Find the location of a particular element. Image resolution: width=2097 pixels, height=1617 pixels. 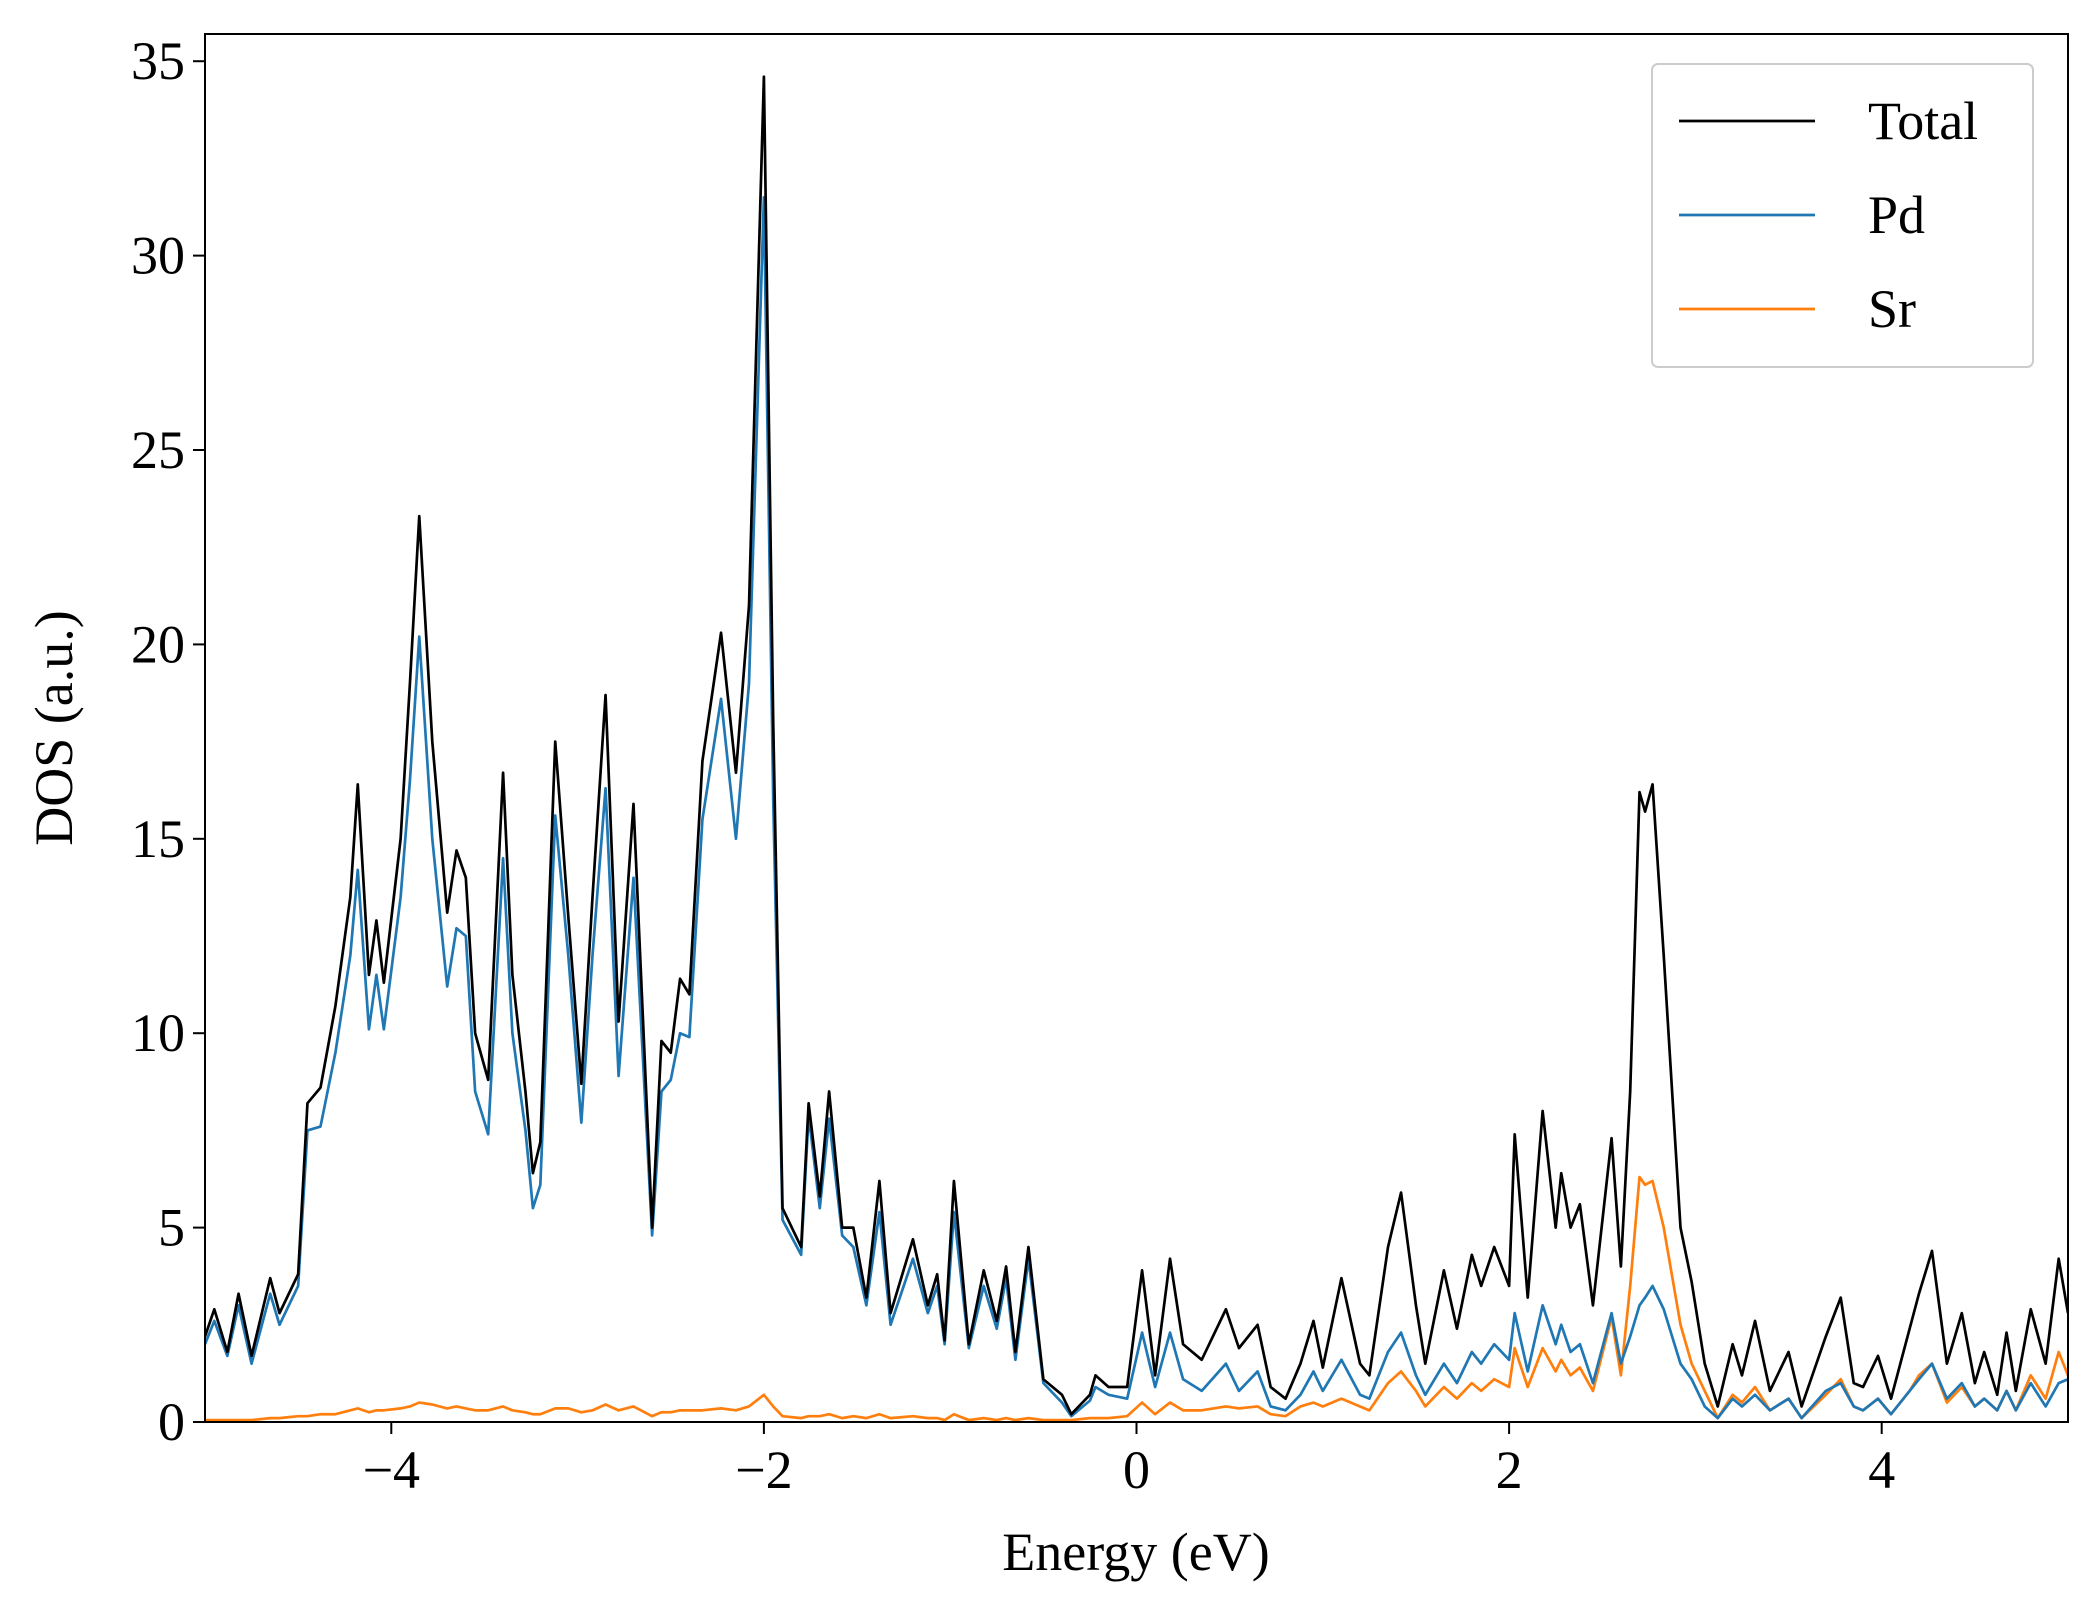

y-tick-label: 20 is located at coordinates (158, 644).